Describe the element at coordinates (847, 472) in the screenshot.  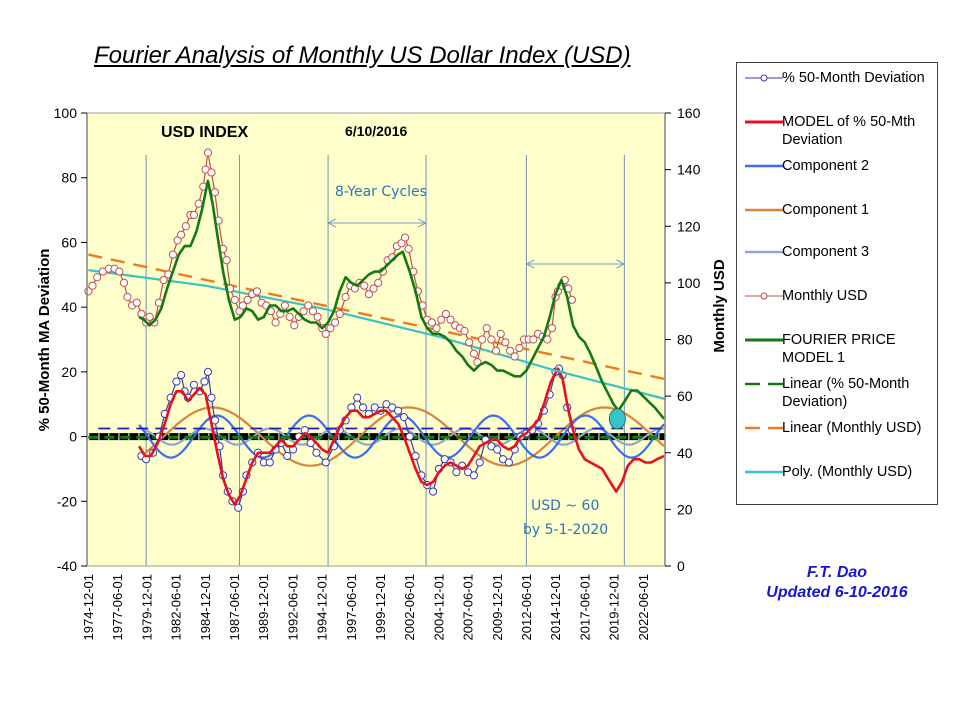
I see `legend-label: Poly. (Monthly USD)` at that location.